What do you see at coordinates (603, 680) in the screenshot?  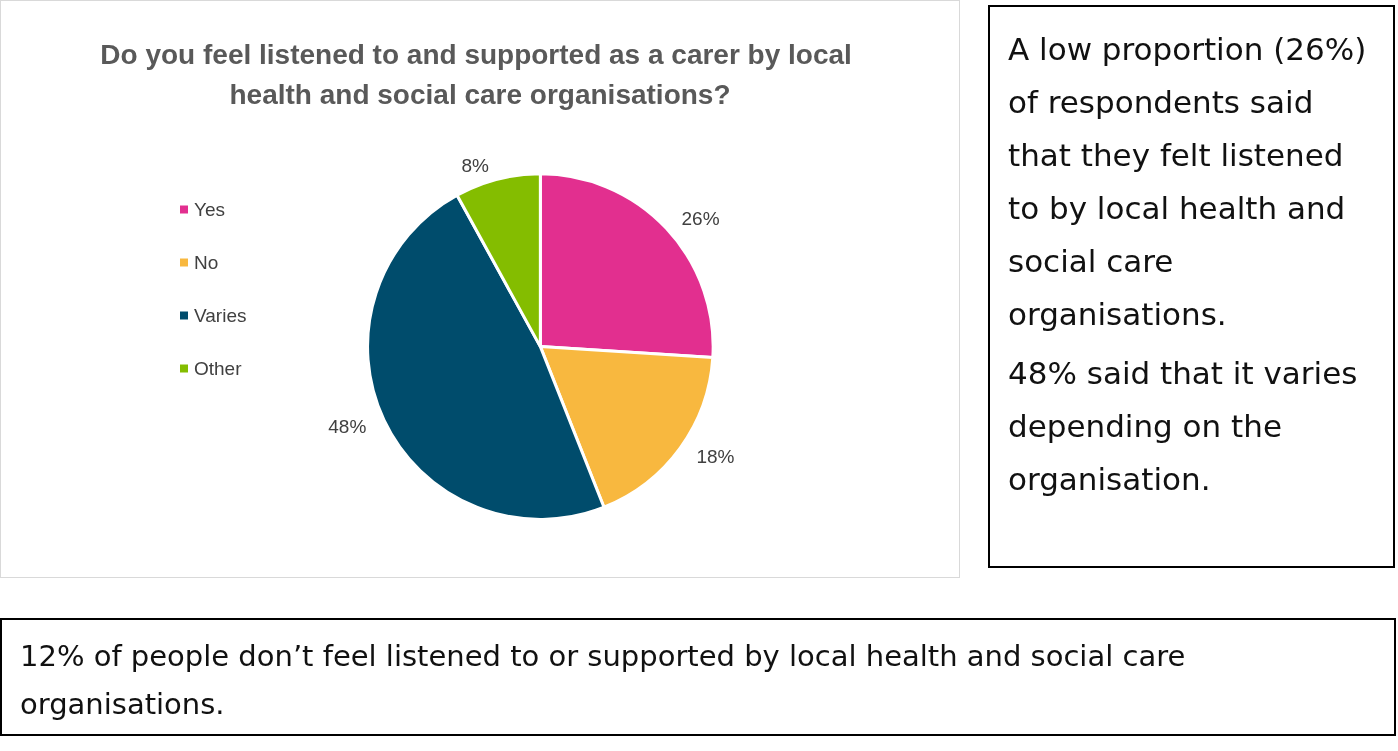 I see `text: 12% of people don’t feel listened to or supported by local health and social care organisations.` at bounding box center [603, 680].